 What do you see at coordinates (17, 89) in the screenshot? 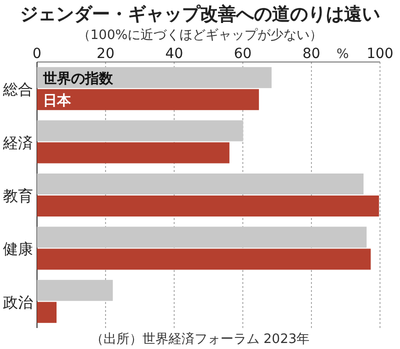
I see `y-tick-label: 総合` at bounding box center [17, 89].